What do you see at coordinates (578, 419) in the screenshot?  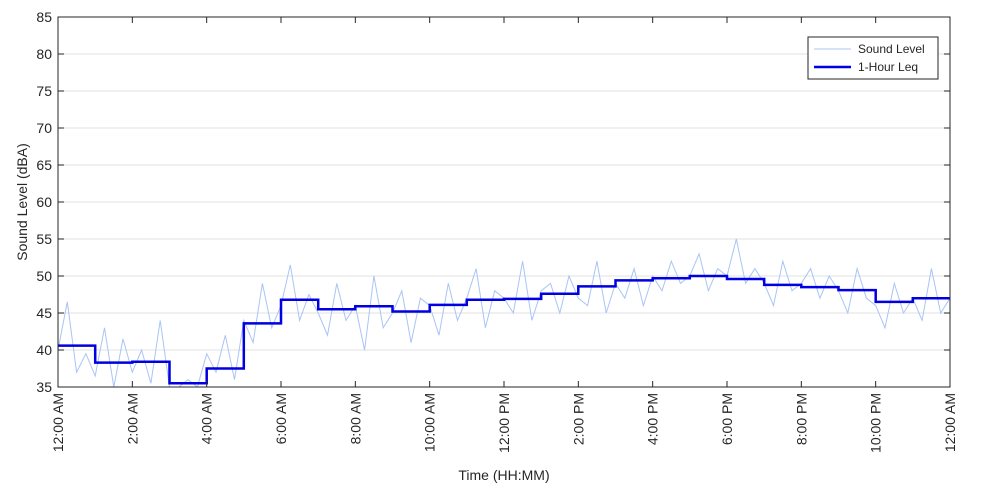 I see `x-tick-label: 2:00 PM` at bounding box center [578, 419].